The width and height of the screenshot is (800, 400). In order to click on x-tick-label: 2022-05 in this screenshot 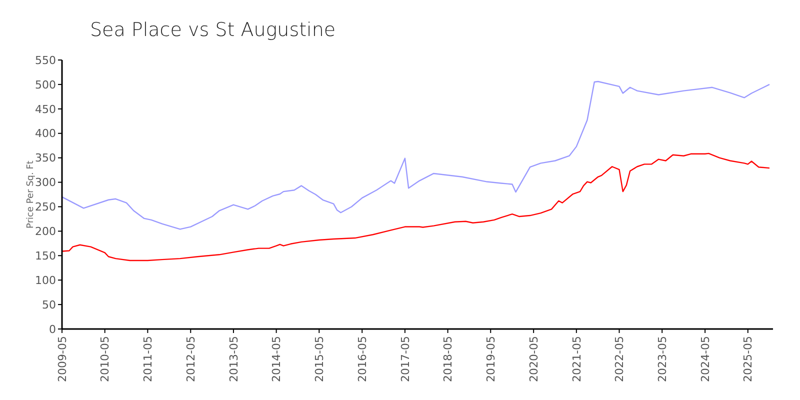, I will do `click(619, 359)`.